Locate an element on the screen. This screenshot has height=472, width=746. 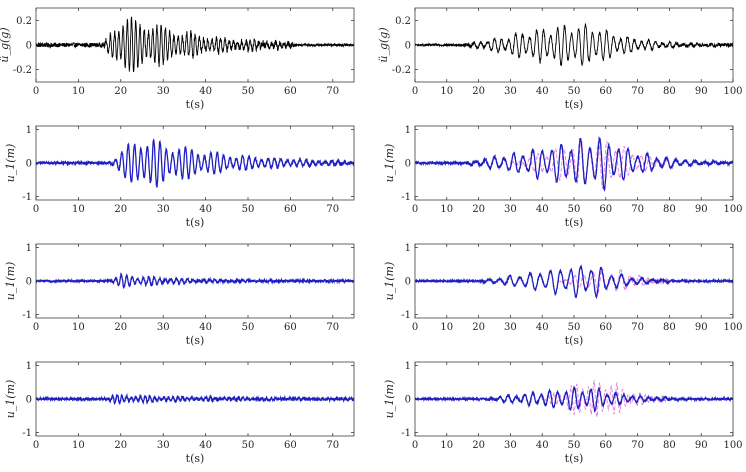
plot-p4: 0 10 20 30 40 50 60 70 80 90 100-0.200.2t(s)ü_g(g) is located at coordinates (560, 59).